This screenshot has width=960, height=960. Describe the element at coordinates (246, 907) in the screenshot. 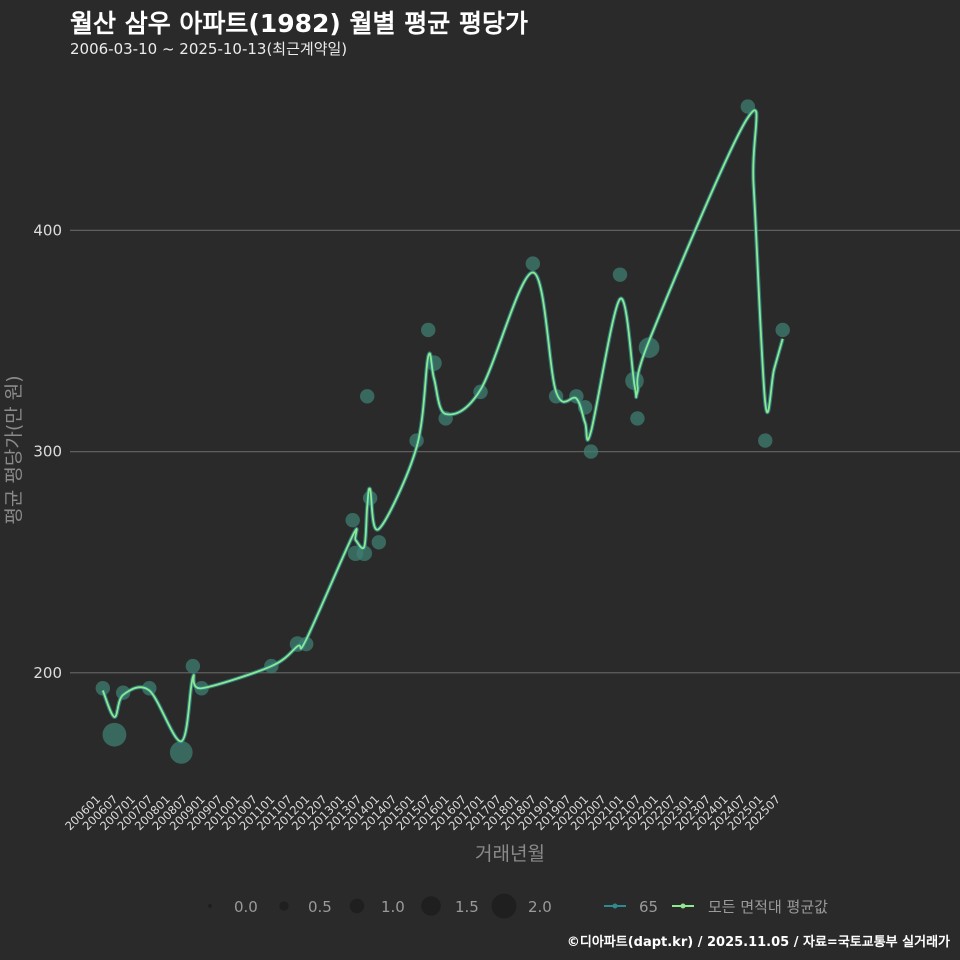

I see `size-legend-label: 0.0` at that location.